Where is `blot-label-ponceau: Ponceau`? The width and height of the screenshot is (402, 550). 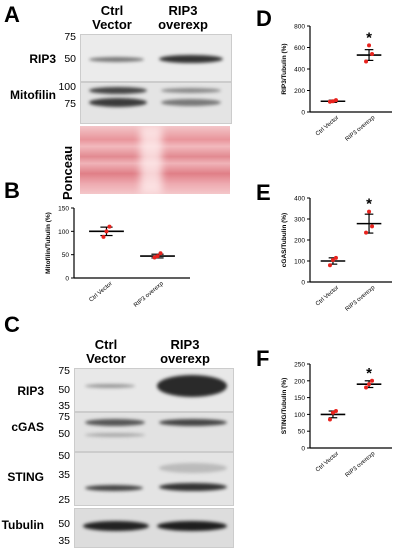
blot-label-ponceau: Ponceau is located at coordinates (67, 172).